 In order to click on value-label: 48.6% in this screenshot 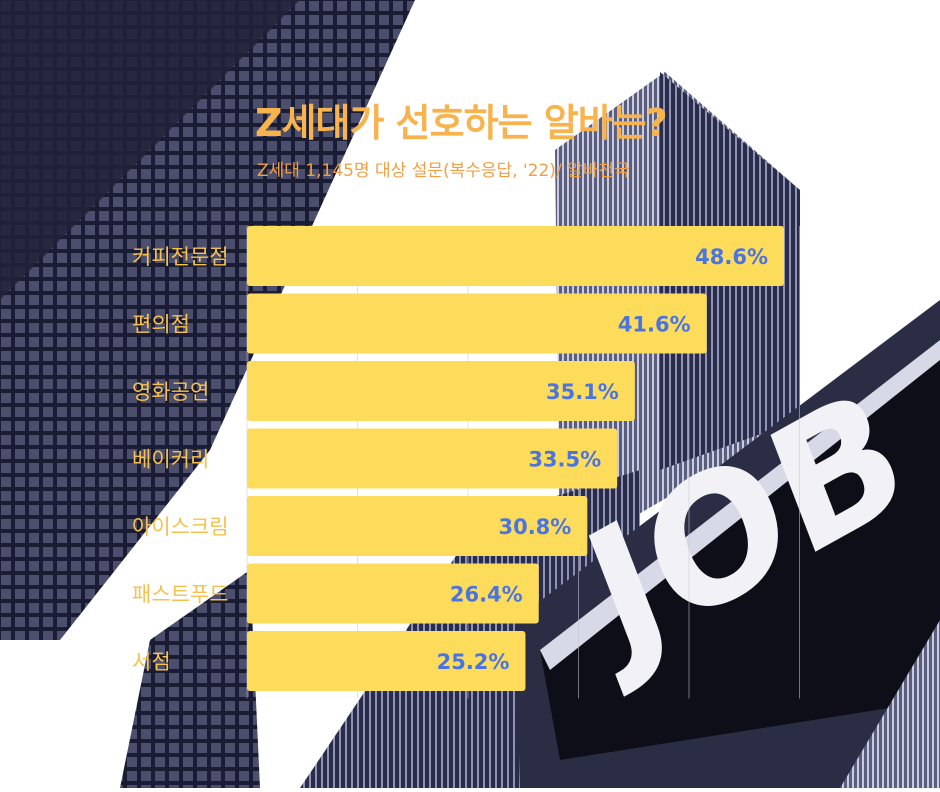, I will do `click(731, 257)`.